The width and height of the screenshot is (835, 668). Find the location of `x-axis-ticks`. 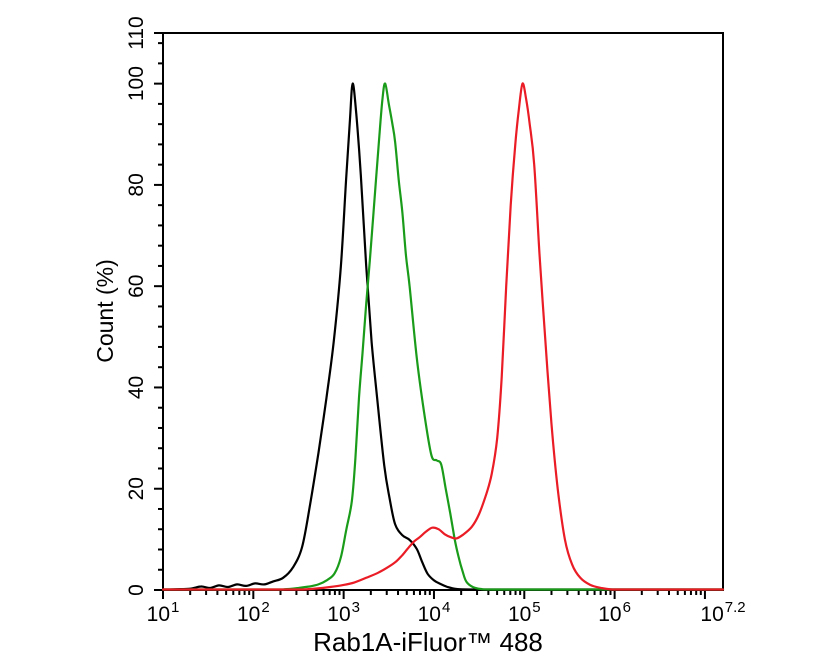

x-axis-ticks is located at coordinates (434, 594).